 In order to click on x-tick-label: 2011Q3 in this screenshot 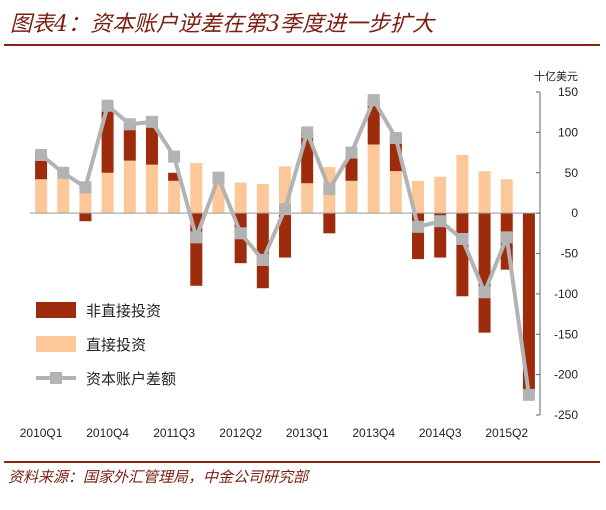, I will do `click(174, 433)`.